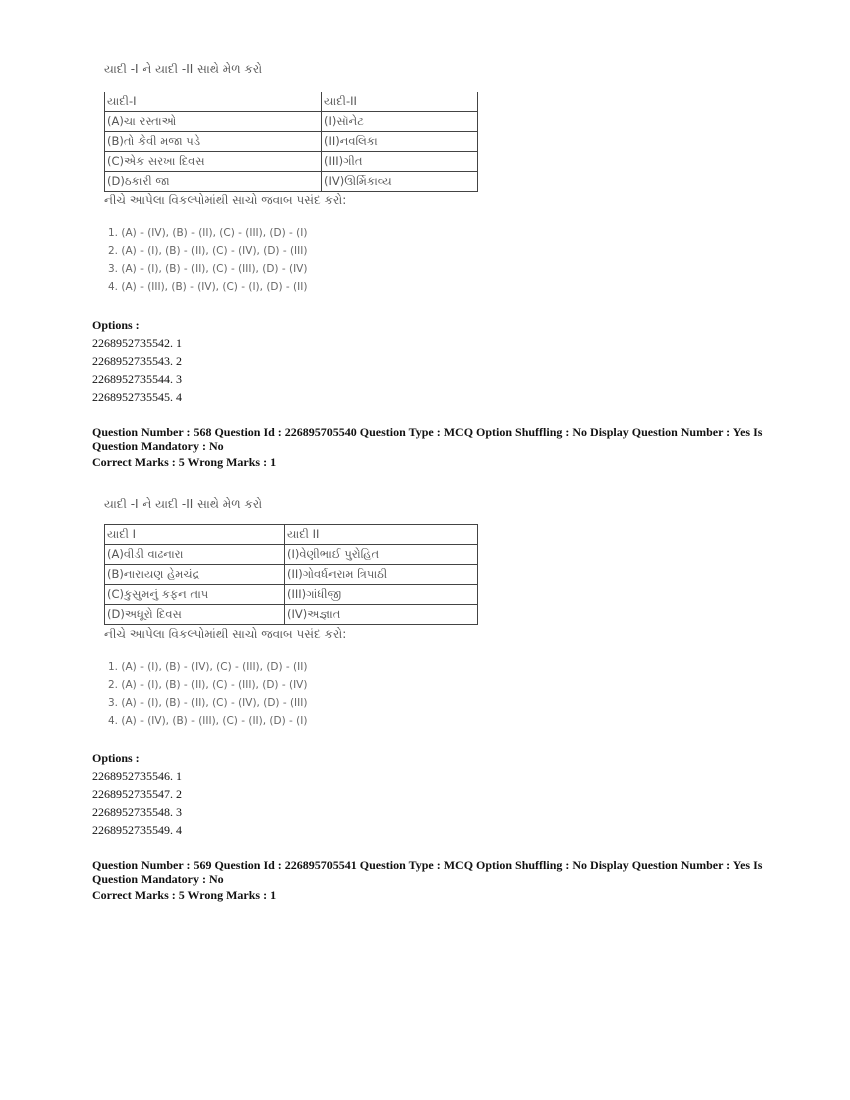 Image resolution: width=850 pixels, height=1100 pixels. Describe the element at coordinates (137, 379) in the screenshot. I see `option-item: 2268952735544. 3` at that location.